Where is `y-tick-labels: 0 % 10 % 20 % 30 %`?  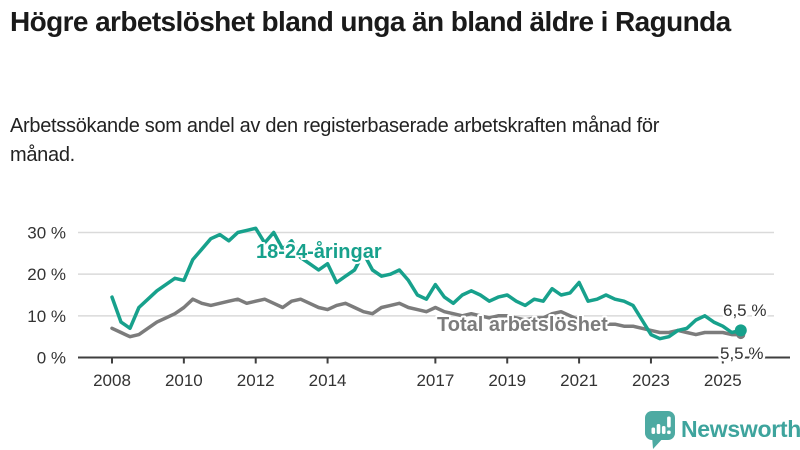
y-tick-labels: 0 % 10 % 20 % 30 % is located at coordinates (46, 295).